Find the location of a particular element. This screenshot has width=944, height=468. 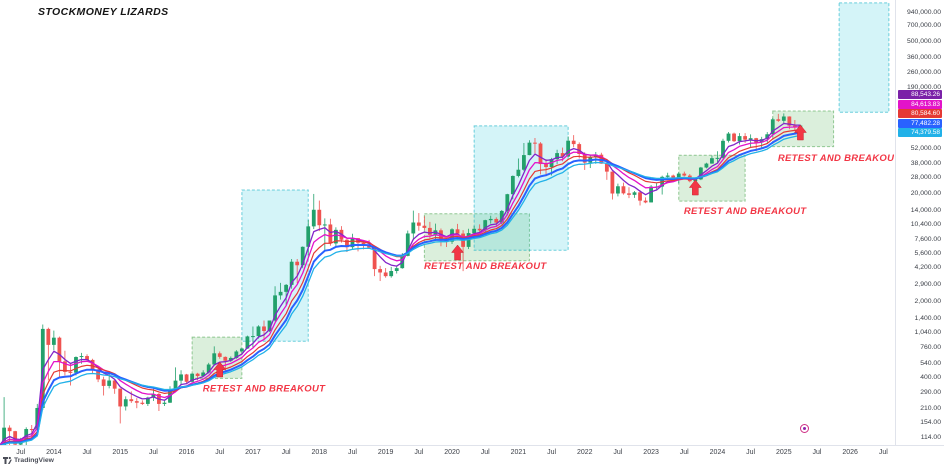

price-tick-label: 2,900.00 is located at coordinates (927, 284).